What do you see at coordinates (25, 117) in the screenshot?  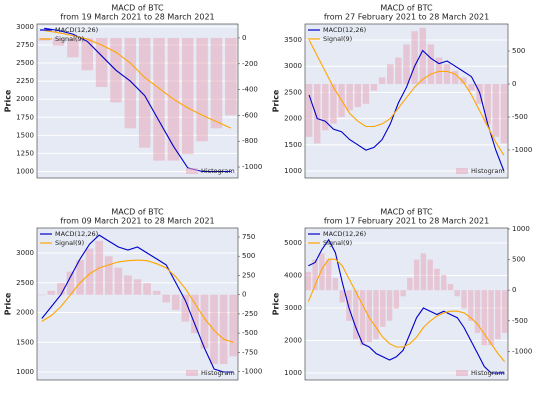 I see `y-tick-label: 1750` at bounding box center [25, 117].